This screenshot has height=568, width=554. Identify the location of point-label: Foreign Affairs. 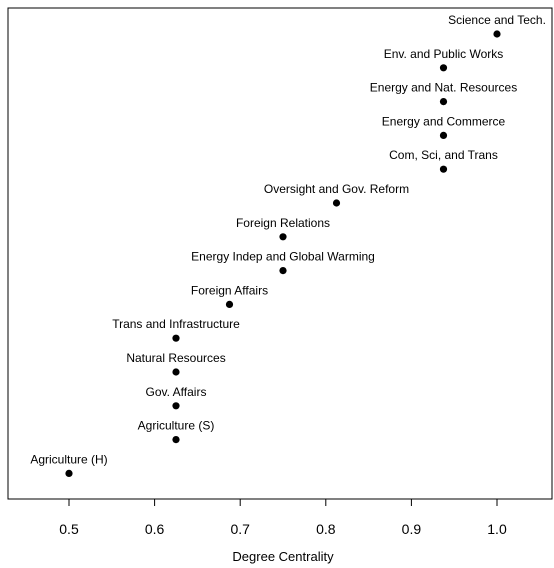
(229, 290).